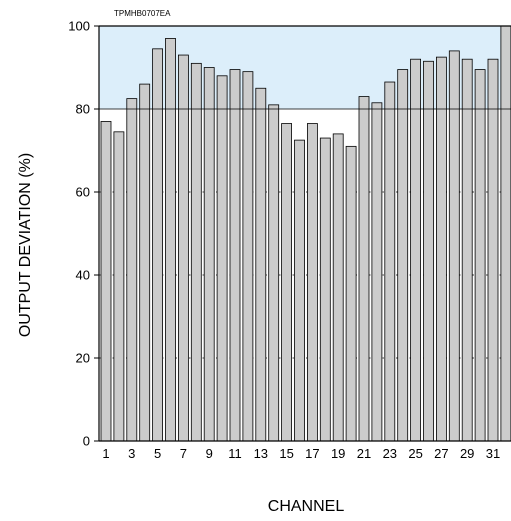  Describe the element at coordinates (493, 453) in the screenshot. I see `x-tick-label: 31` at that location.